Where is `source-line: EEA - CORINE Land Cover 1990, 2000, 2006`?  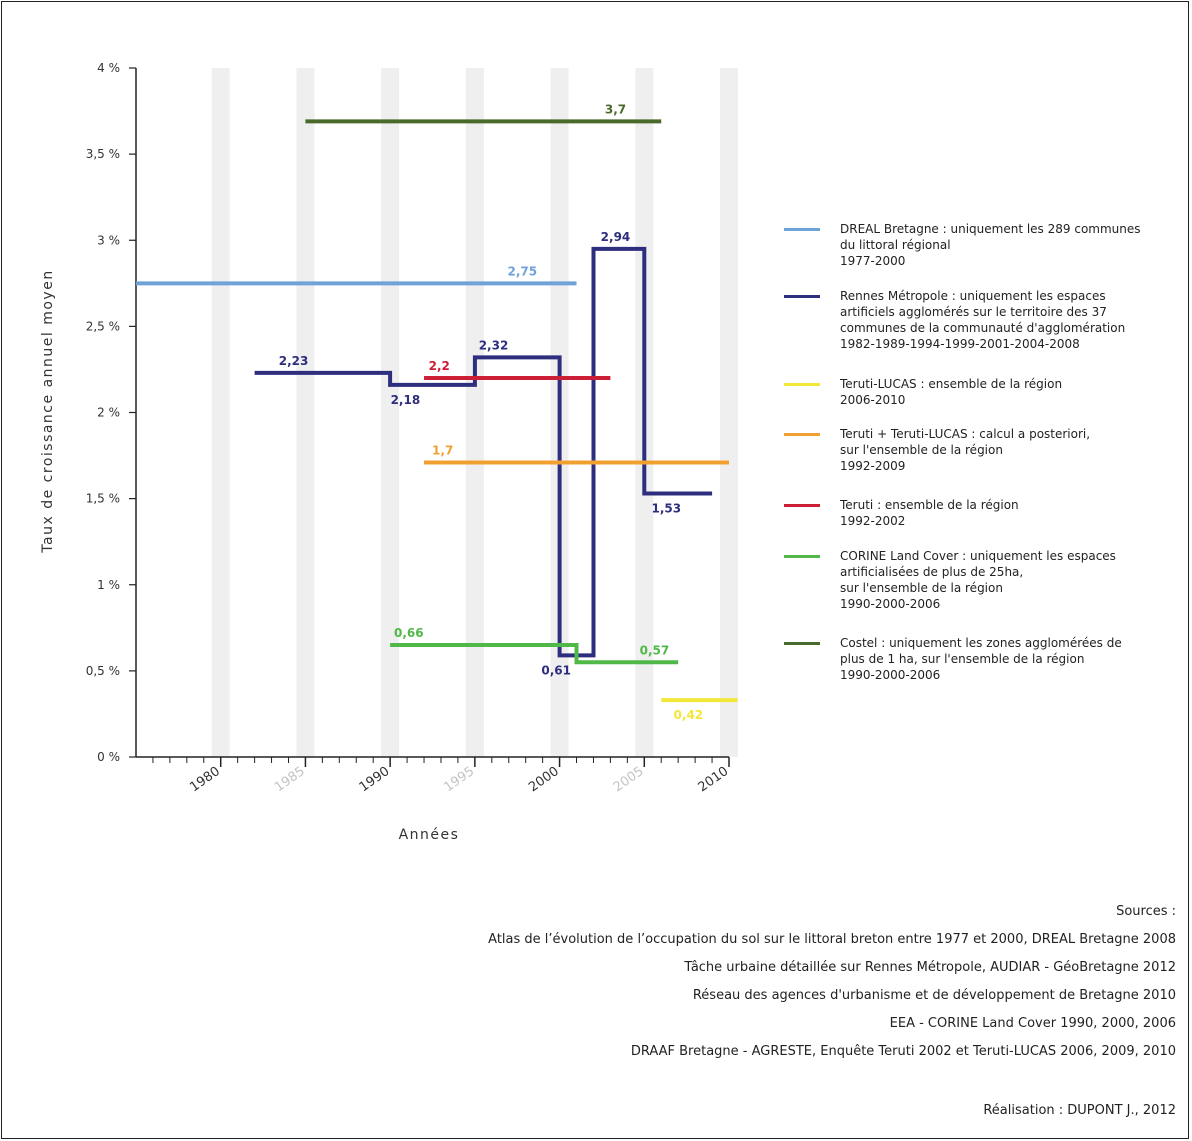 source-line: EEA - CORINE Land Cover 1990, 2000, 2006 is located at coordinates (1032, 1023).